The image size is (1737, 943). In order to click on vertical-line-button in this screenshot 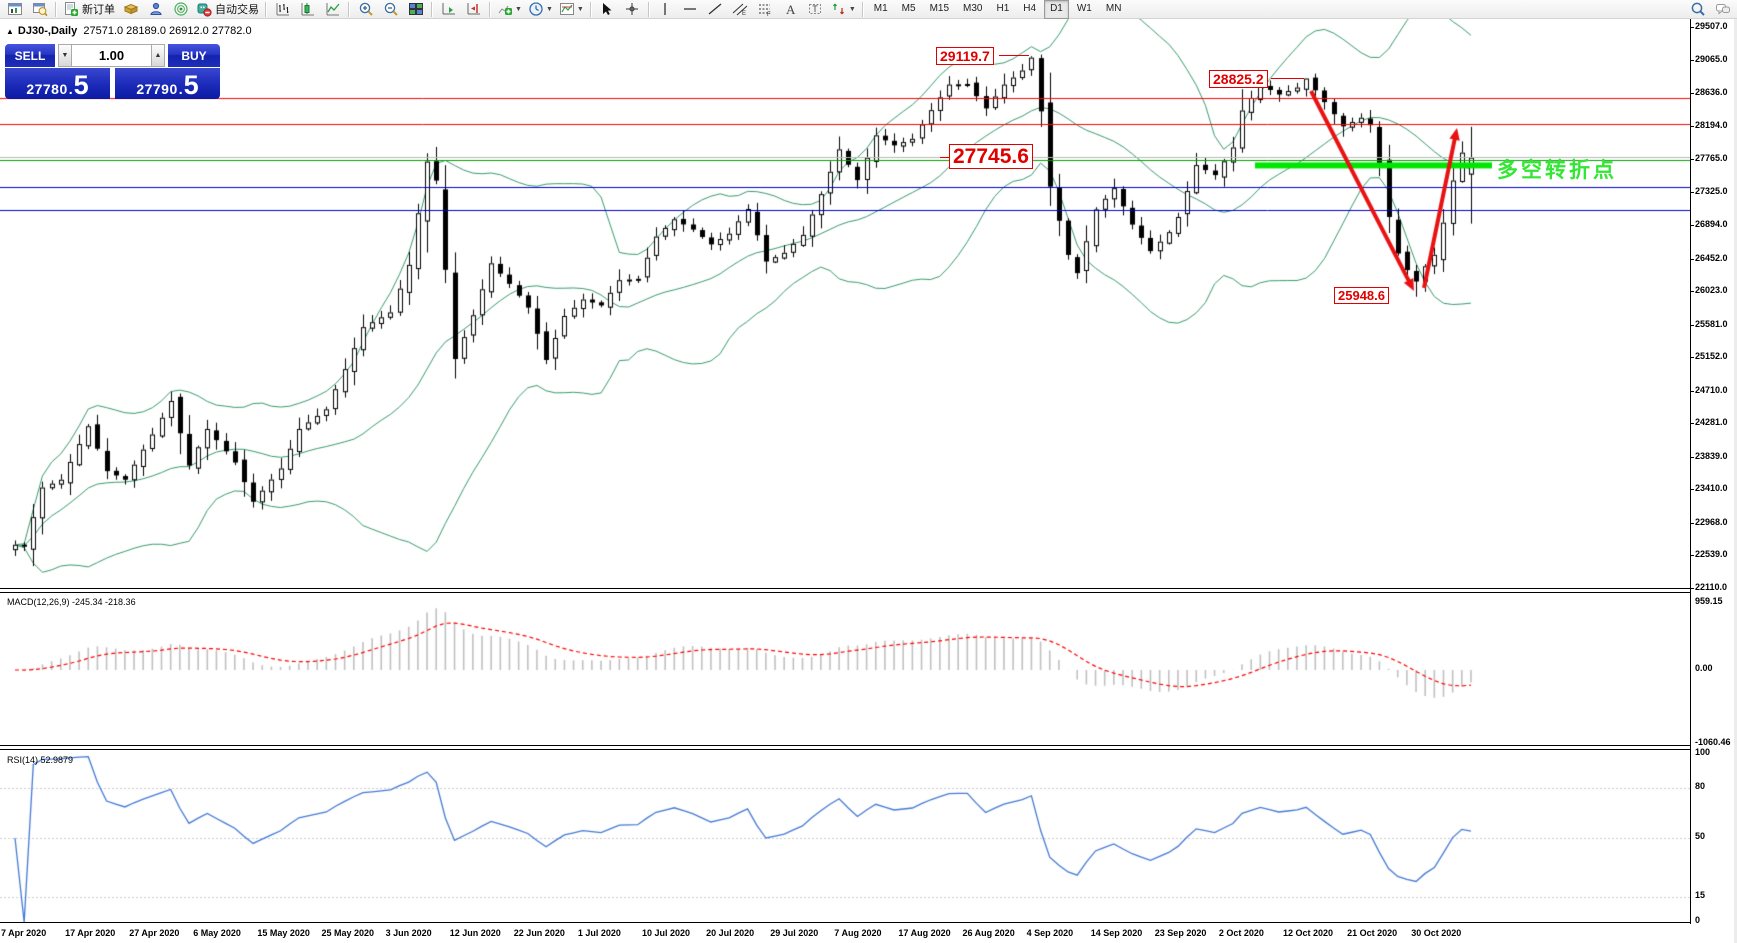, I will do `click(665, 9)`.